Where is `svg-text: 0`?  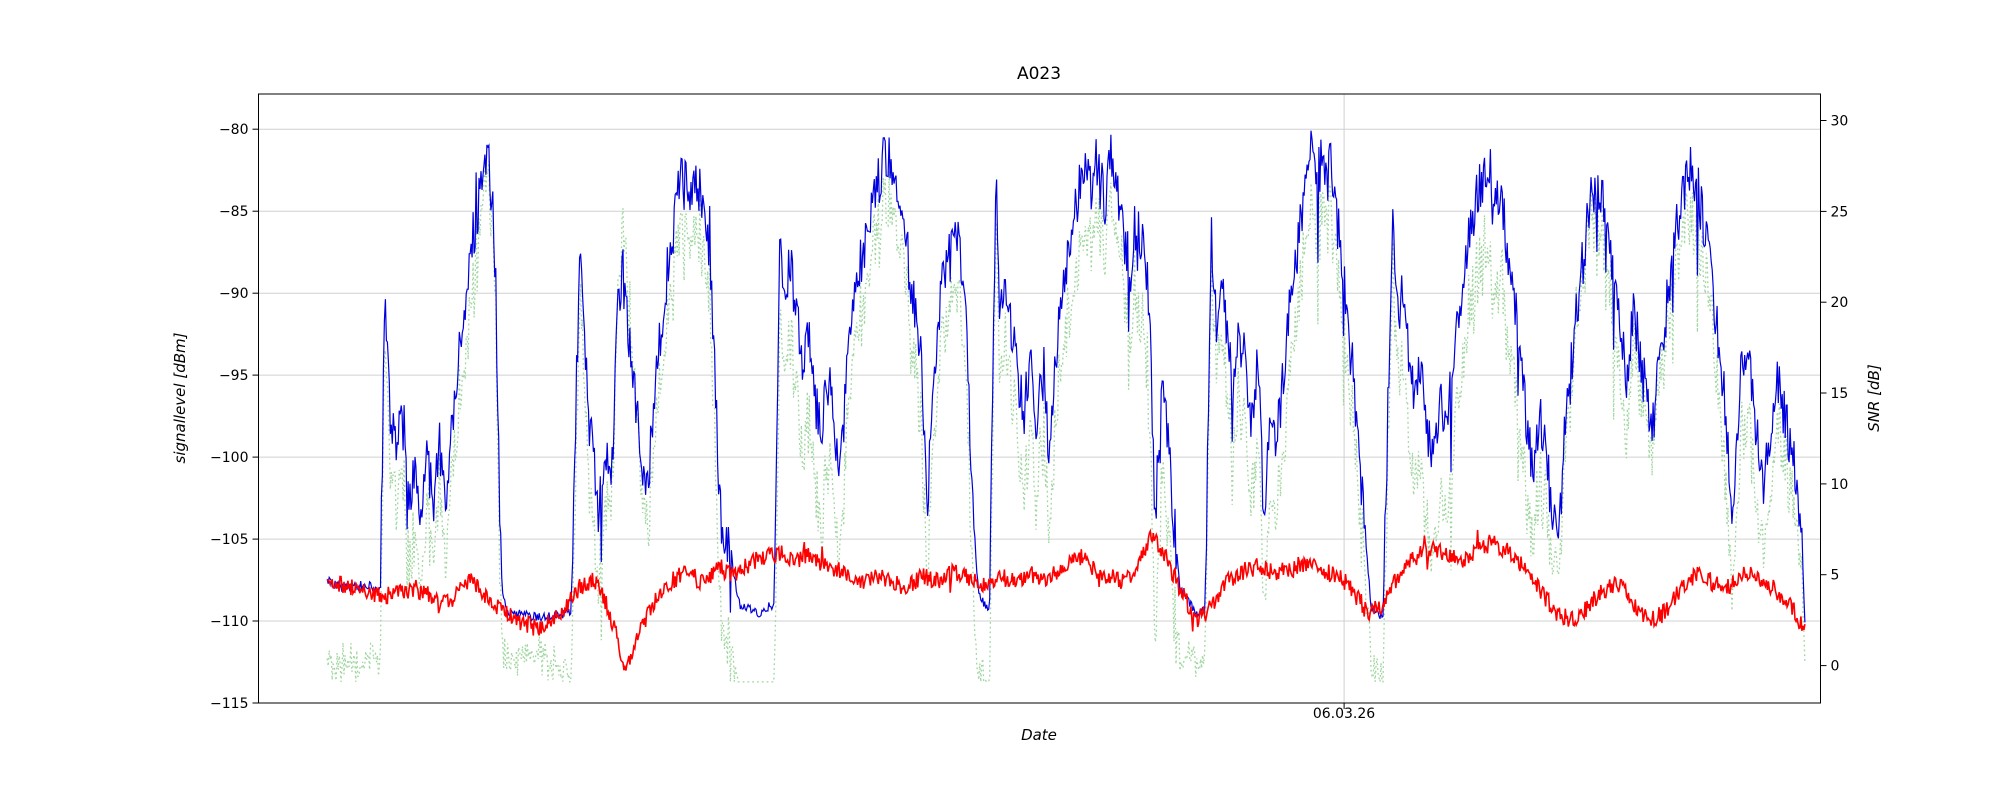
svg-text: 0 is located at coordinates (1835, 667).